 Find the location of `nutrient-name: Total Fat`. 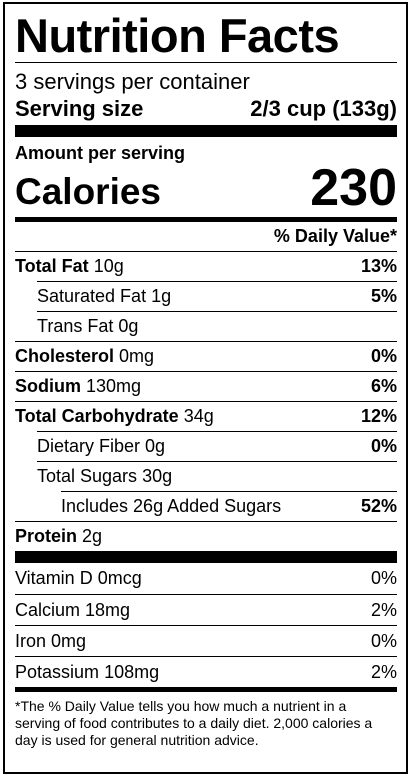

nutrient-name: Total Fat is located at coordinates (52, 266).